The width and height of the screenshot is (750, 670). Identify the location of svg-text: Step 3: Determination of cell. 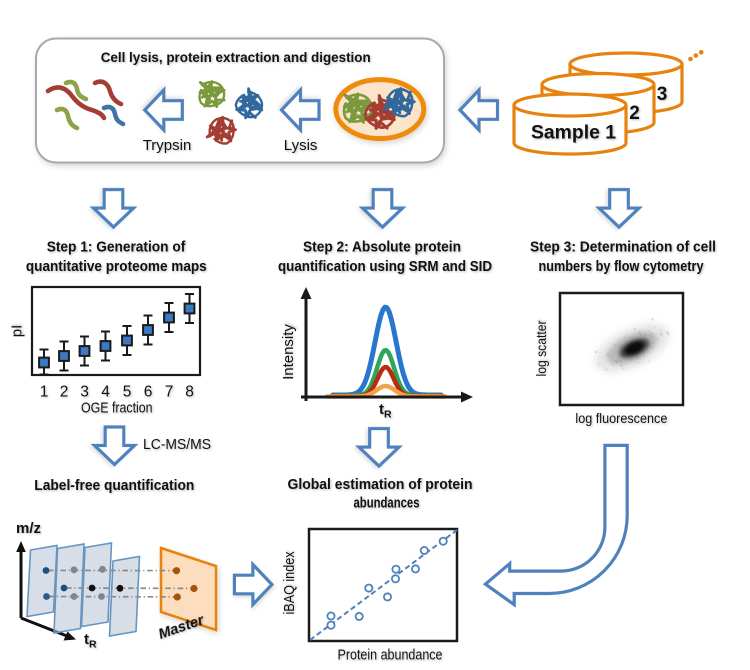
(623, 248).